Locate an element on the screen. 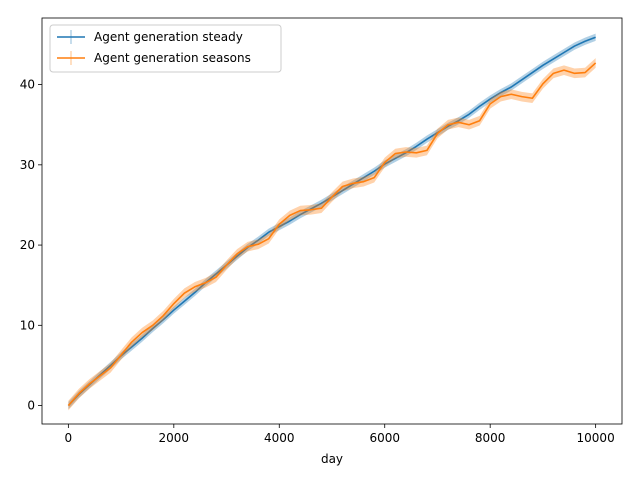 This screenshot has width=640, height=480. x-tick-label: 4000 is located at coordinates (279, 438).